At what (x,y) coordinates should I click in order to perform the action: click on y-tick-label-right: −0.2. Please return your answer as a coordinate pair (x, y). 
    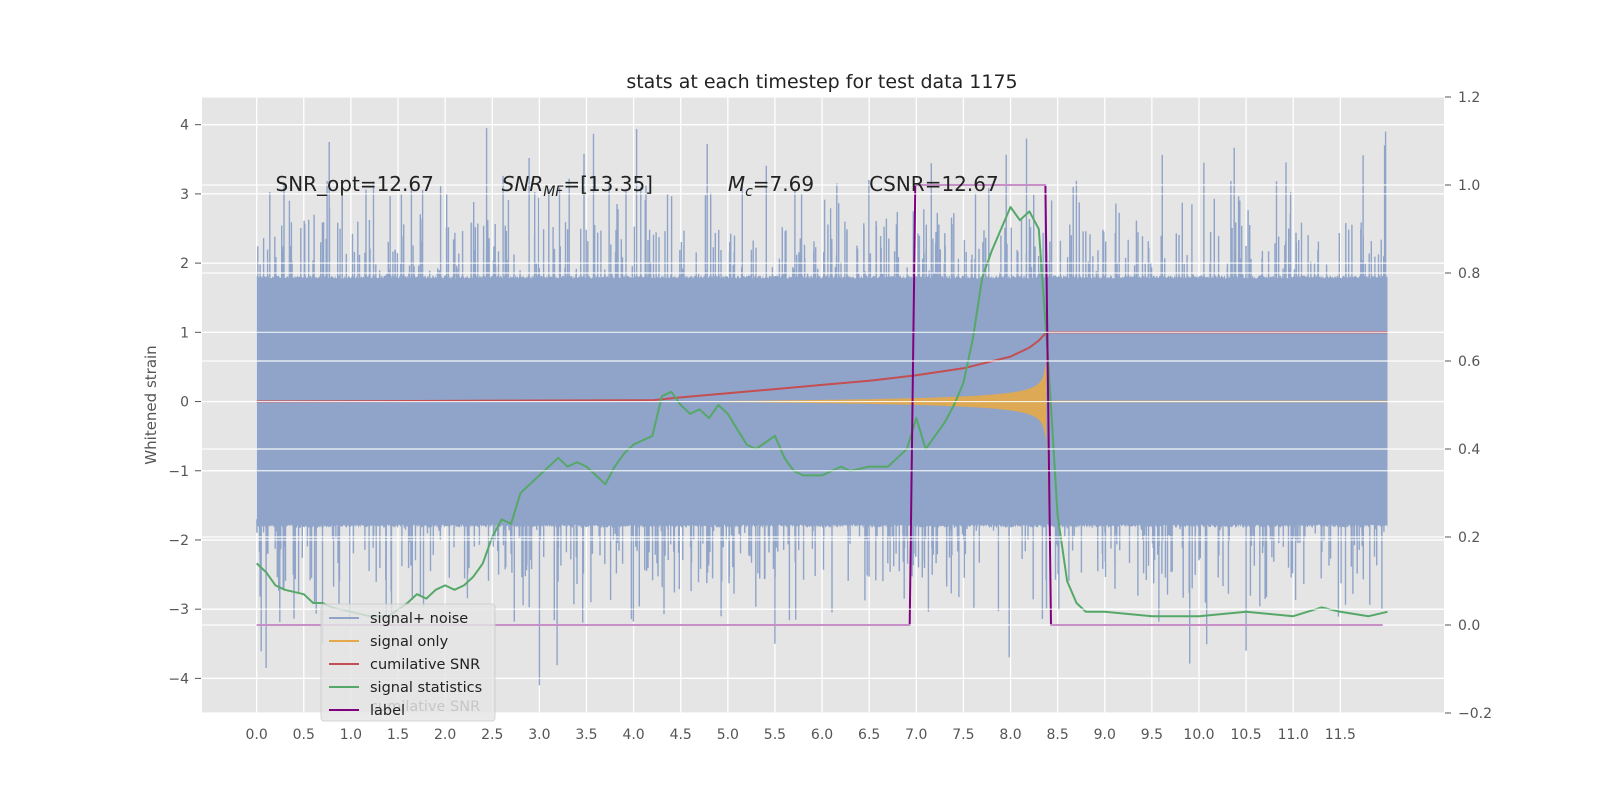
    Looking at the image, I should click on (1475, 714).